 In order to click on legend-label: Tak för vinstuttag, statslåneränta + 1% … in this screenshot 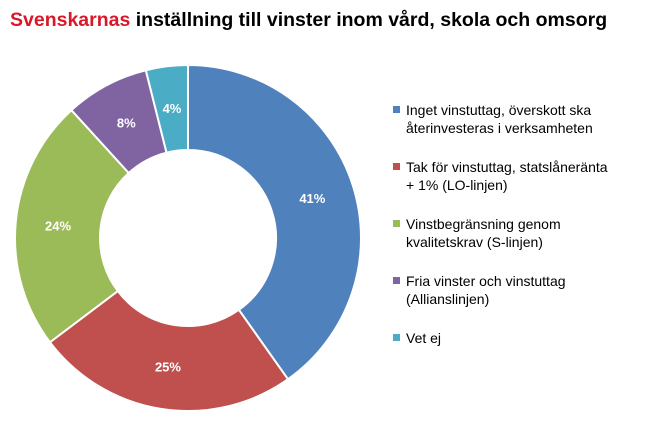, I will do `click(507, 176)`.